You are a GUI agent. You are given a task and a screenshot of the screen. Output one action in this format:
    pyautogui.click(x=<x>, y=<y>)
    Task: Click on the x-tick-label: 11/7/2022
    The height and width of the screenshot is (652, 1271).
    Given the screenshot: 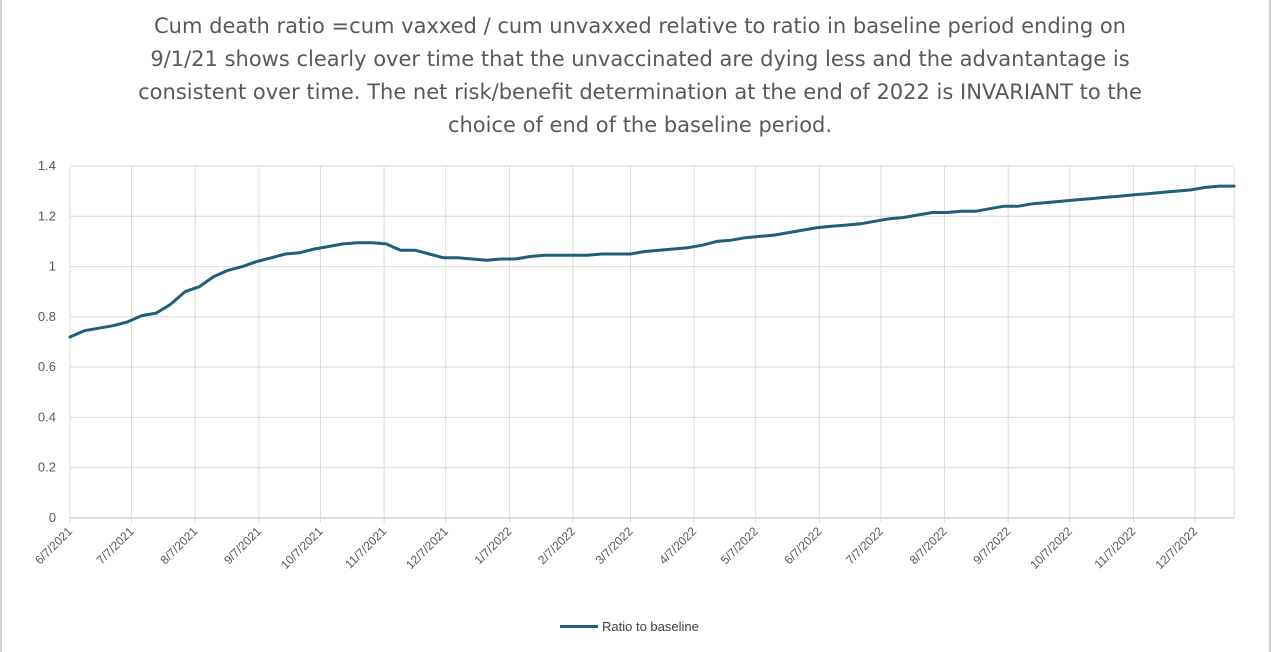 What is the action you would take?
    pyautogui.click(x=1115, y=547)
    